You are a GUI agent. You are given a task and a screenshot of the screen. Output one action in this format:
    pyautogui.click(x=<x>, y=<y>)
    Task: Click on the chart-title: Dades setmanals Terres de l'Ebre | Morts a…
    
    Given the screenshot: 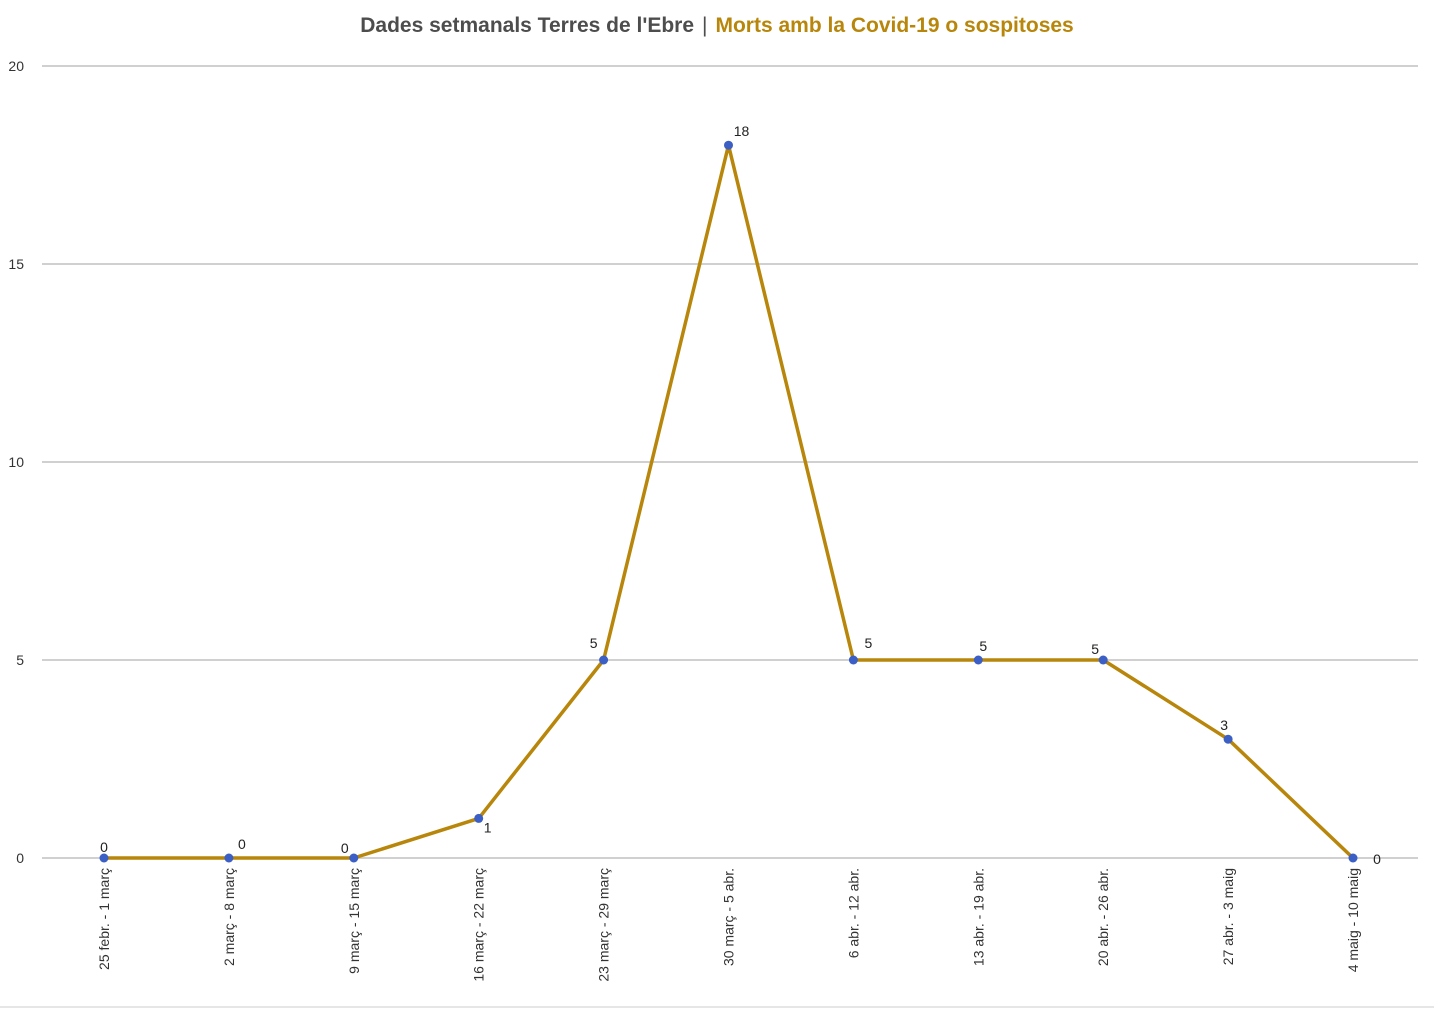 What is the action you would take?
    pyautogui.click(x=717, y=26)
    